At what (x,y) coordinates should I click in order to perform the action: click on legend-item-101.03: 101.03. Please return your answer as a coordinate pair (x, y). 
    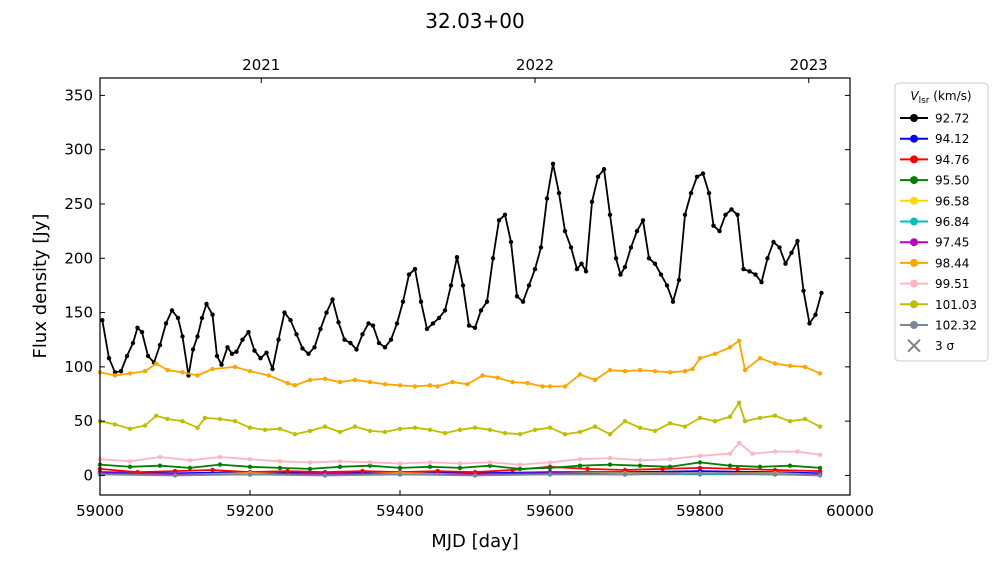
    Looking at the image, I should click on (938, 305).